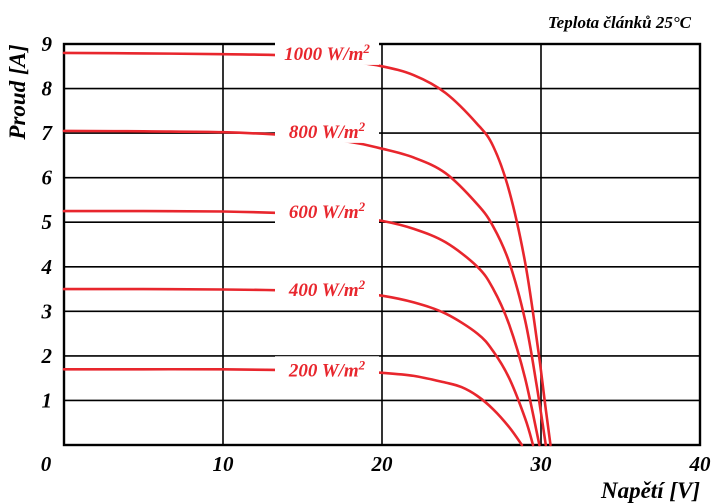  Describe the element at coordinates (17, 92) in the screenshot. I see `y-axis-title: Proud [A]` at that location.